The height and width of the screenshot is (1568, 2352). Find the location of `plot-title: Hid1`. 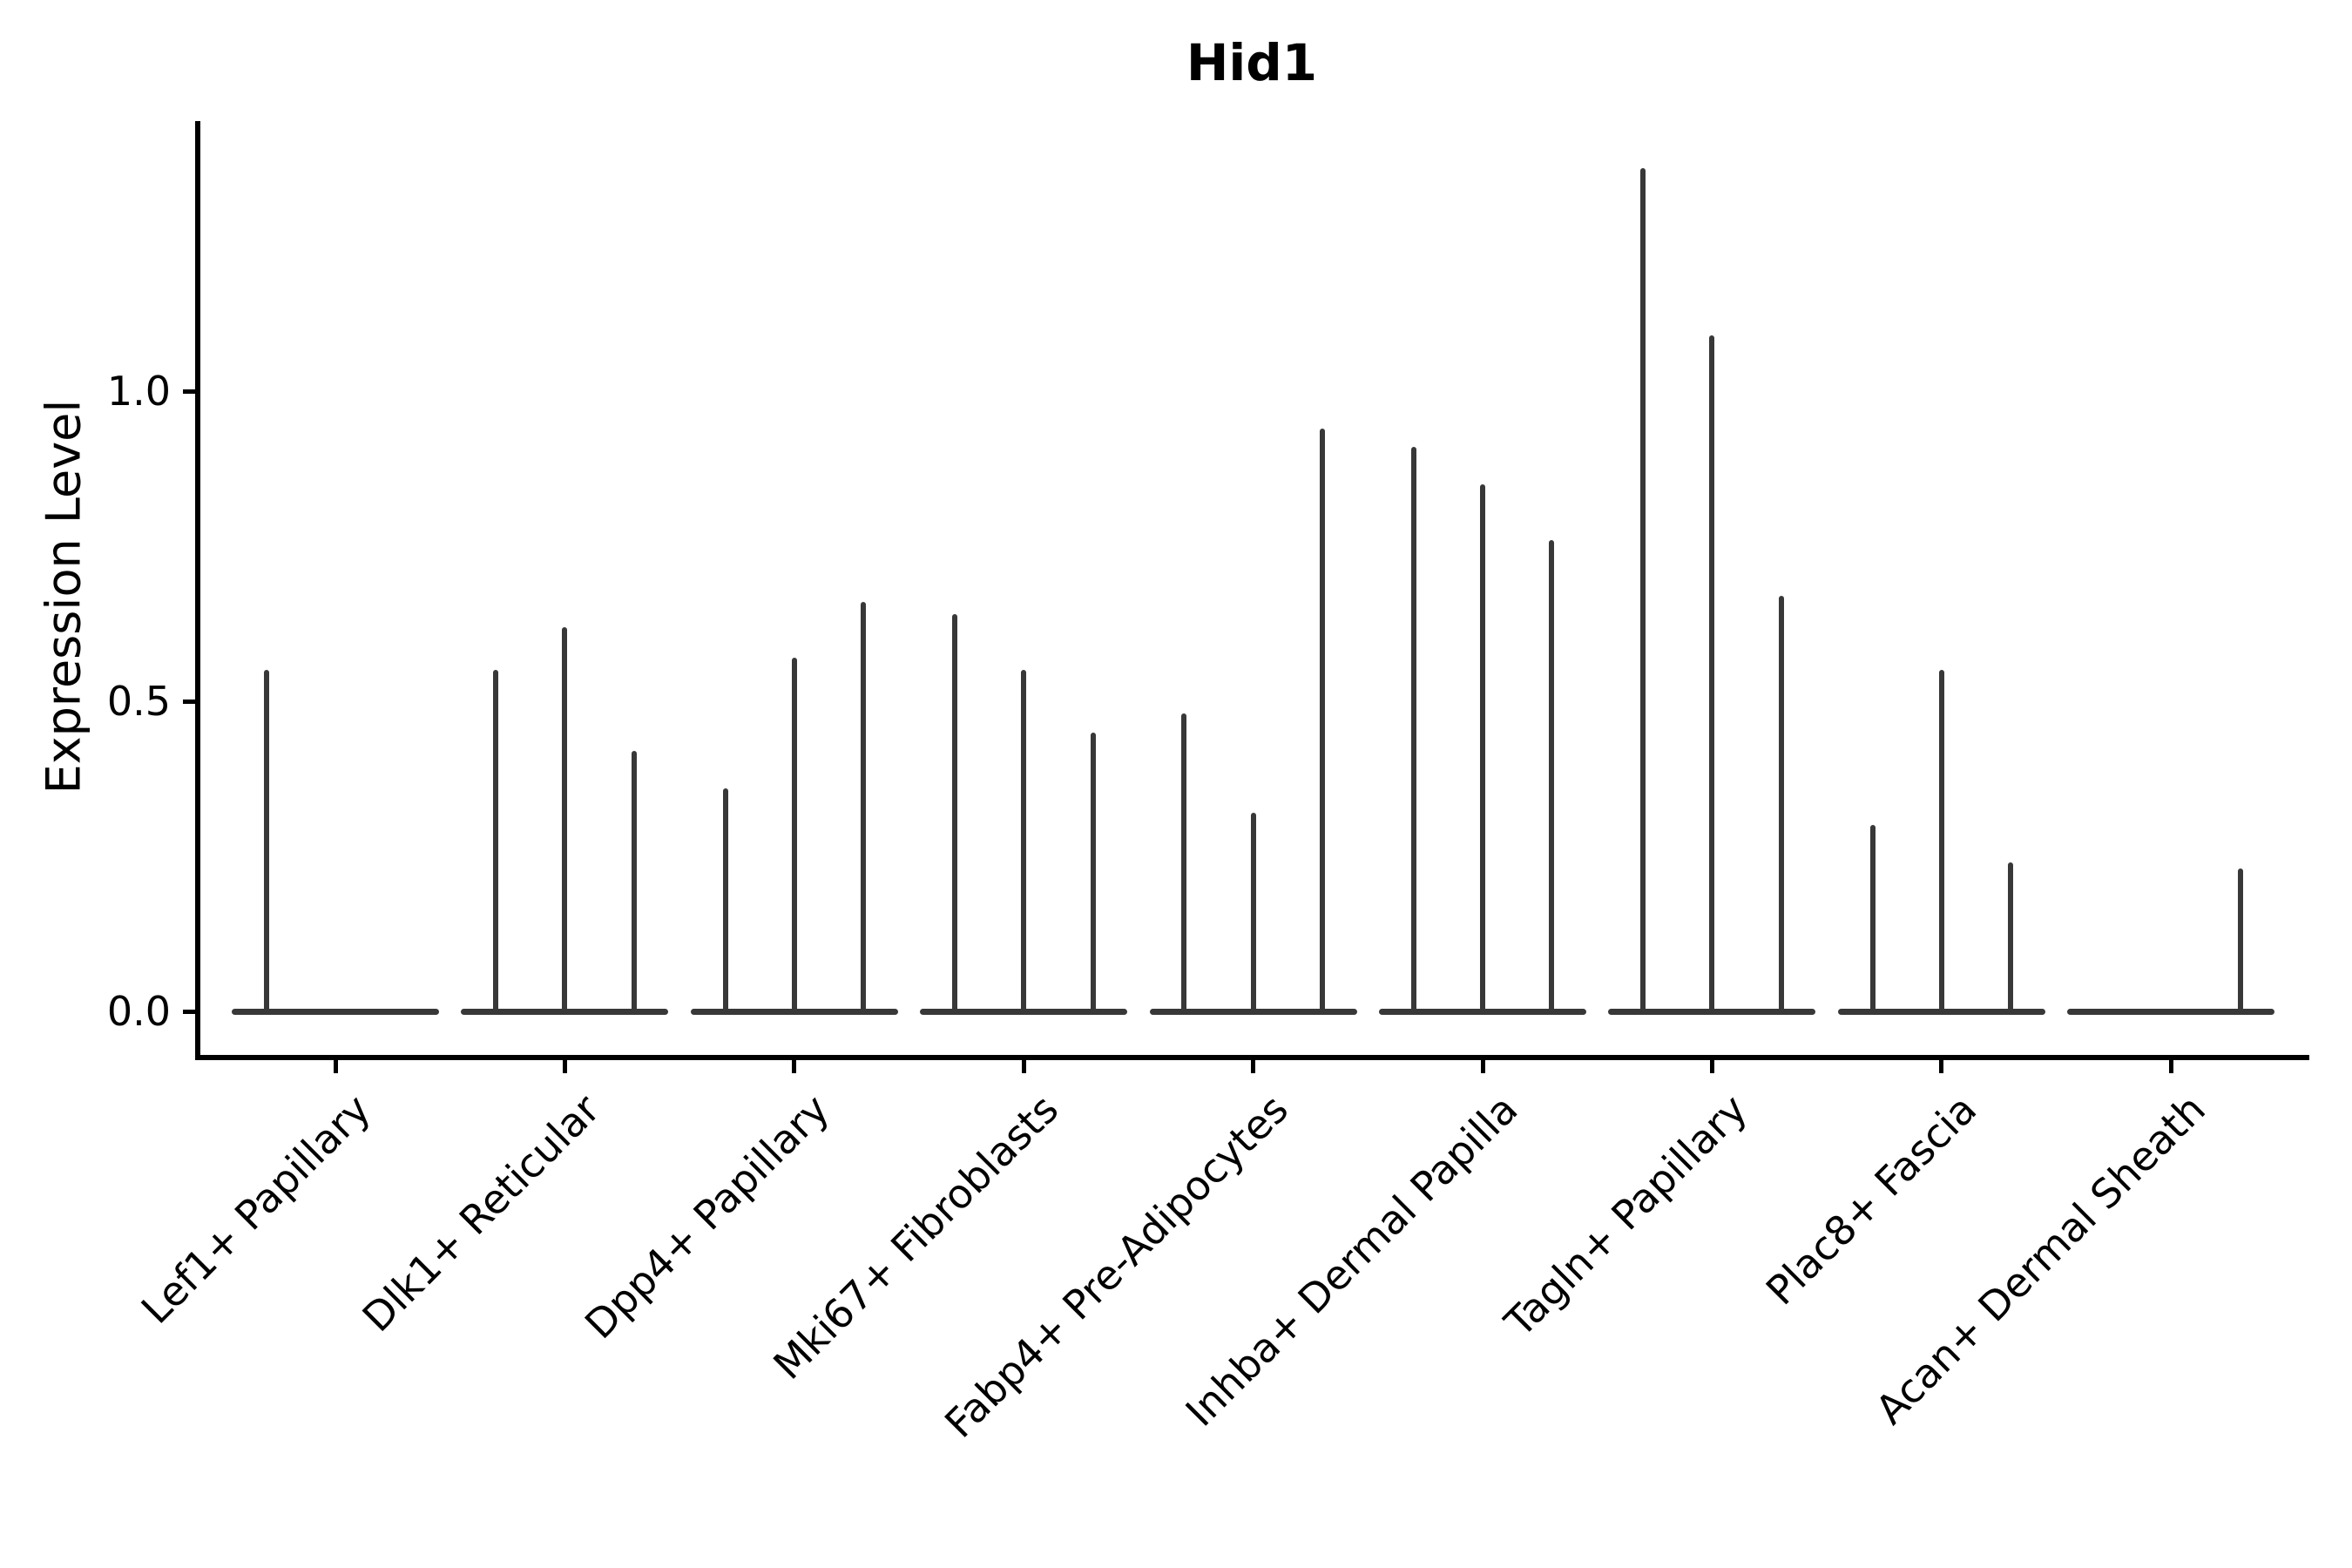

plot-title: Hid1 is located at coordinates (1252, 62).